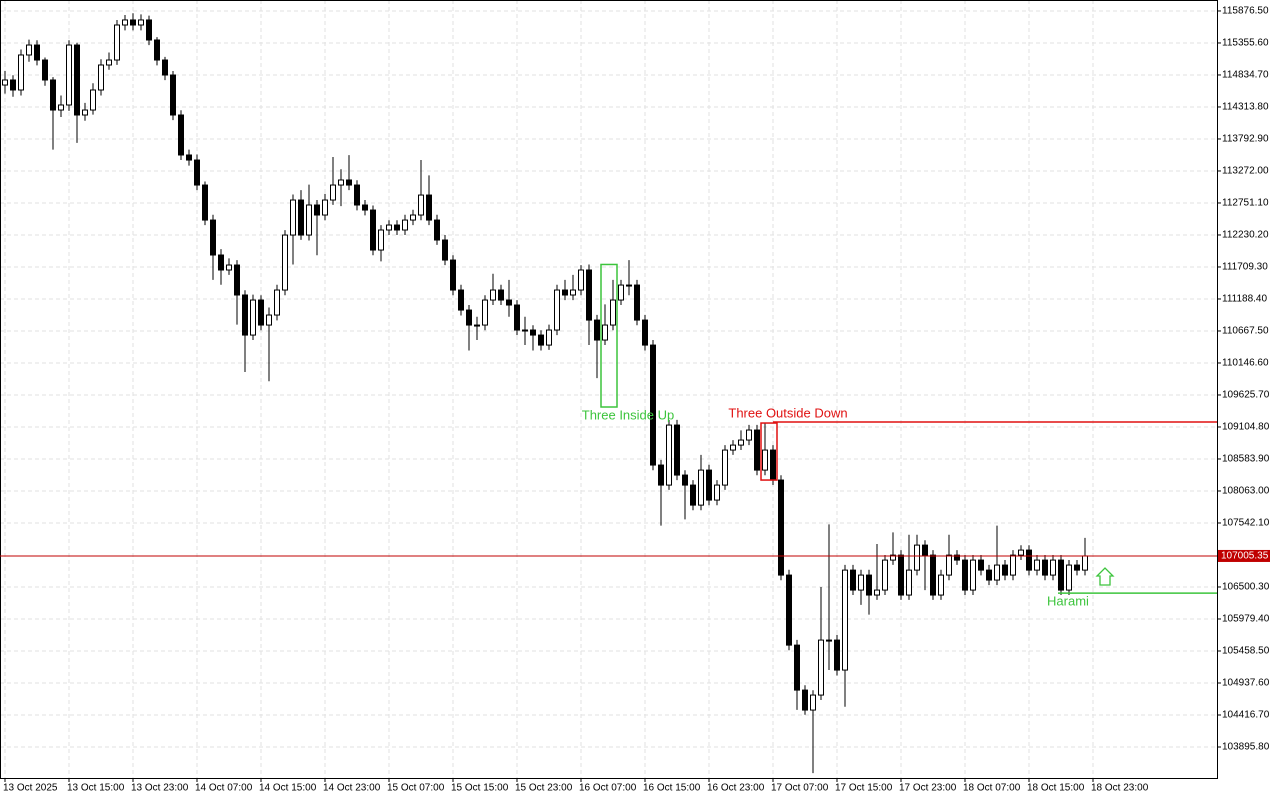  What do you see at coordinates (1246, 715) in the screenshot?
I see `y-tick-label: 104416.70` at bounding box center [1246, 715].